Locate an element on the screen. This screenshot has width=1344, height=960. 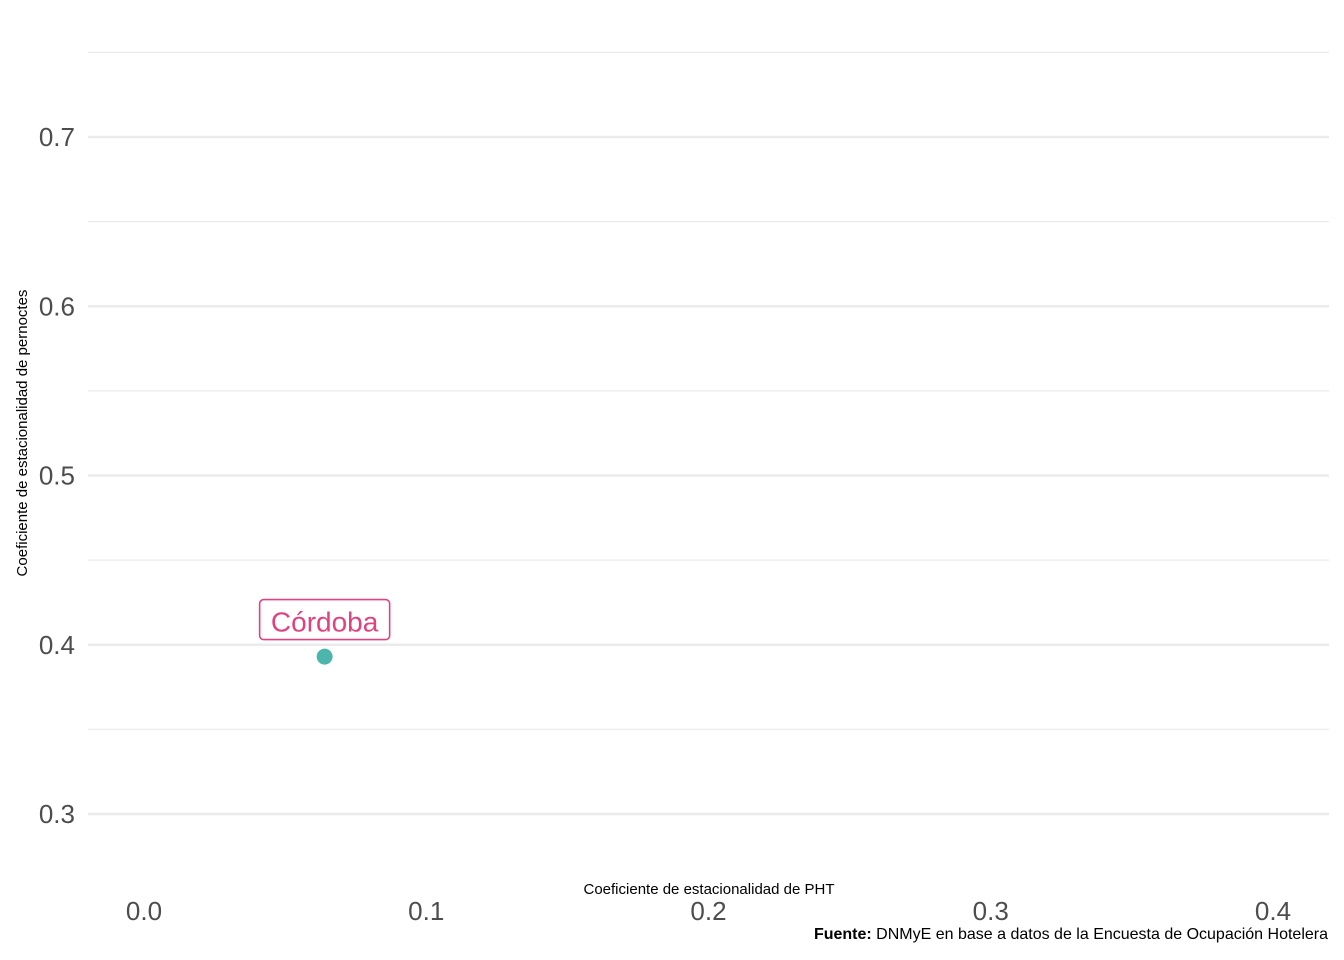
y-tick-labels: 0.3 0.4 0.5 0.6 0.7 is located at coordinates (57, 475).